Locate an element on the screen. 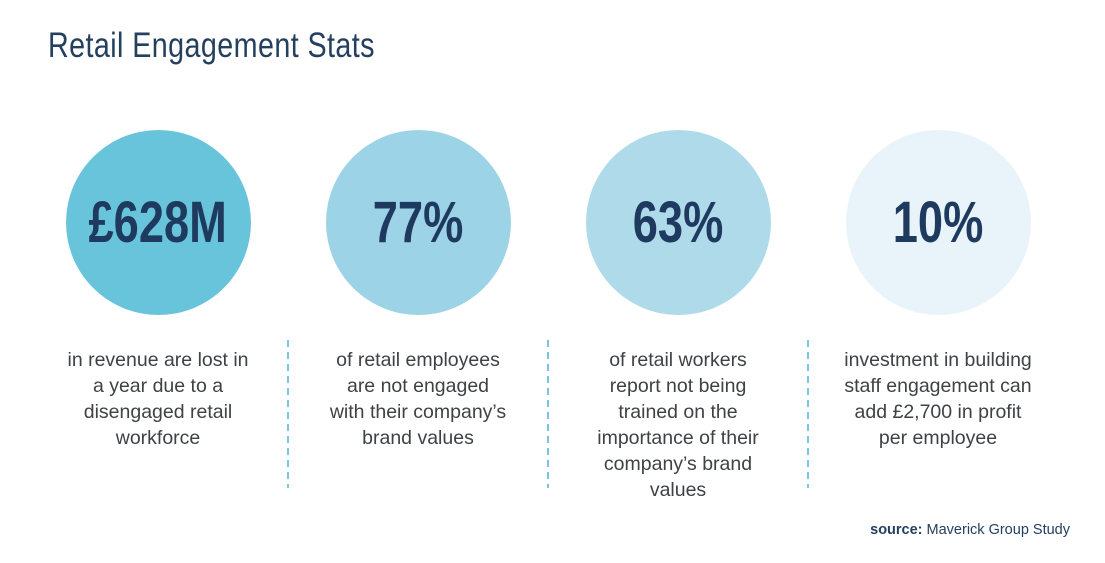 The image size is (1105, 563). stat-circle: £628M is located at coordinates (158, 222).